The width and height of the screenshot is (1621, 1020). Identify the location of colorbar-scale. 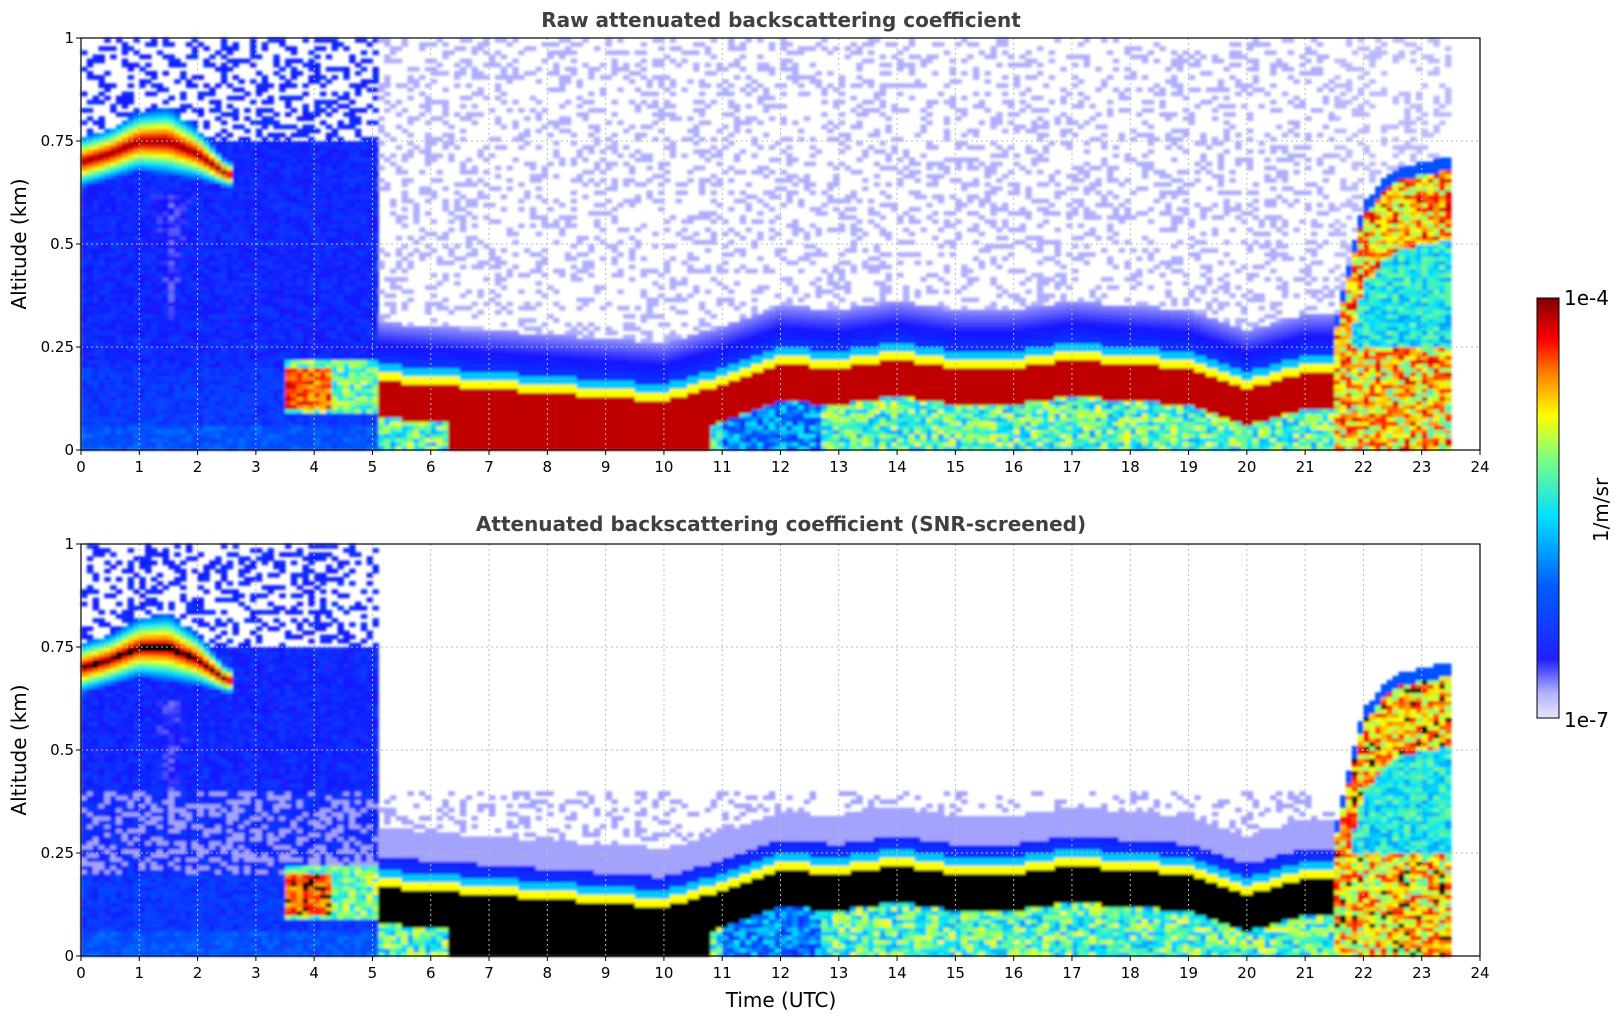
(1548, 508).